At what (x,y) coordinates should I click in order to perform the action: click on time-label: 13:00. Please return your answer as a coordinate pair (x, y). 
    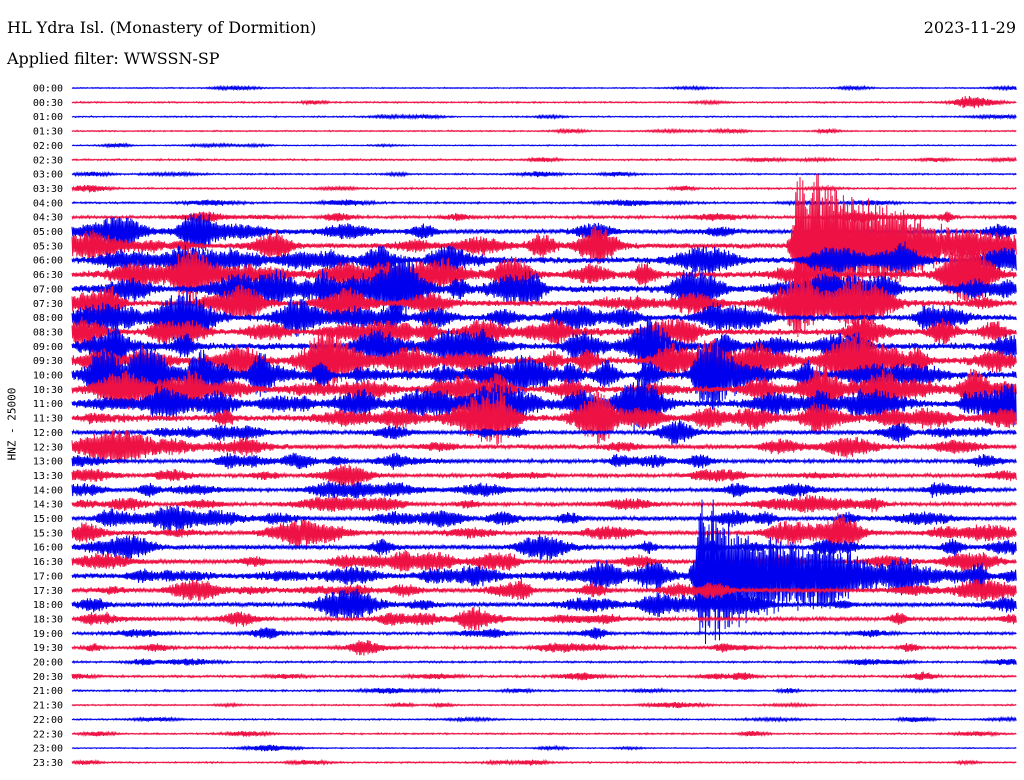
    Looking at the image, I should click on (48, 462).